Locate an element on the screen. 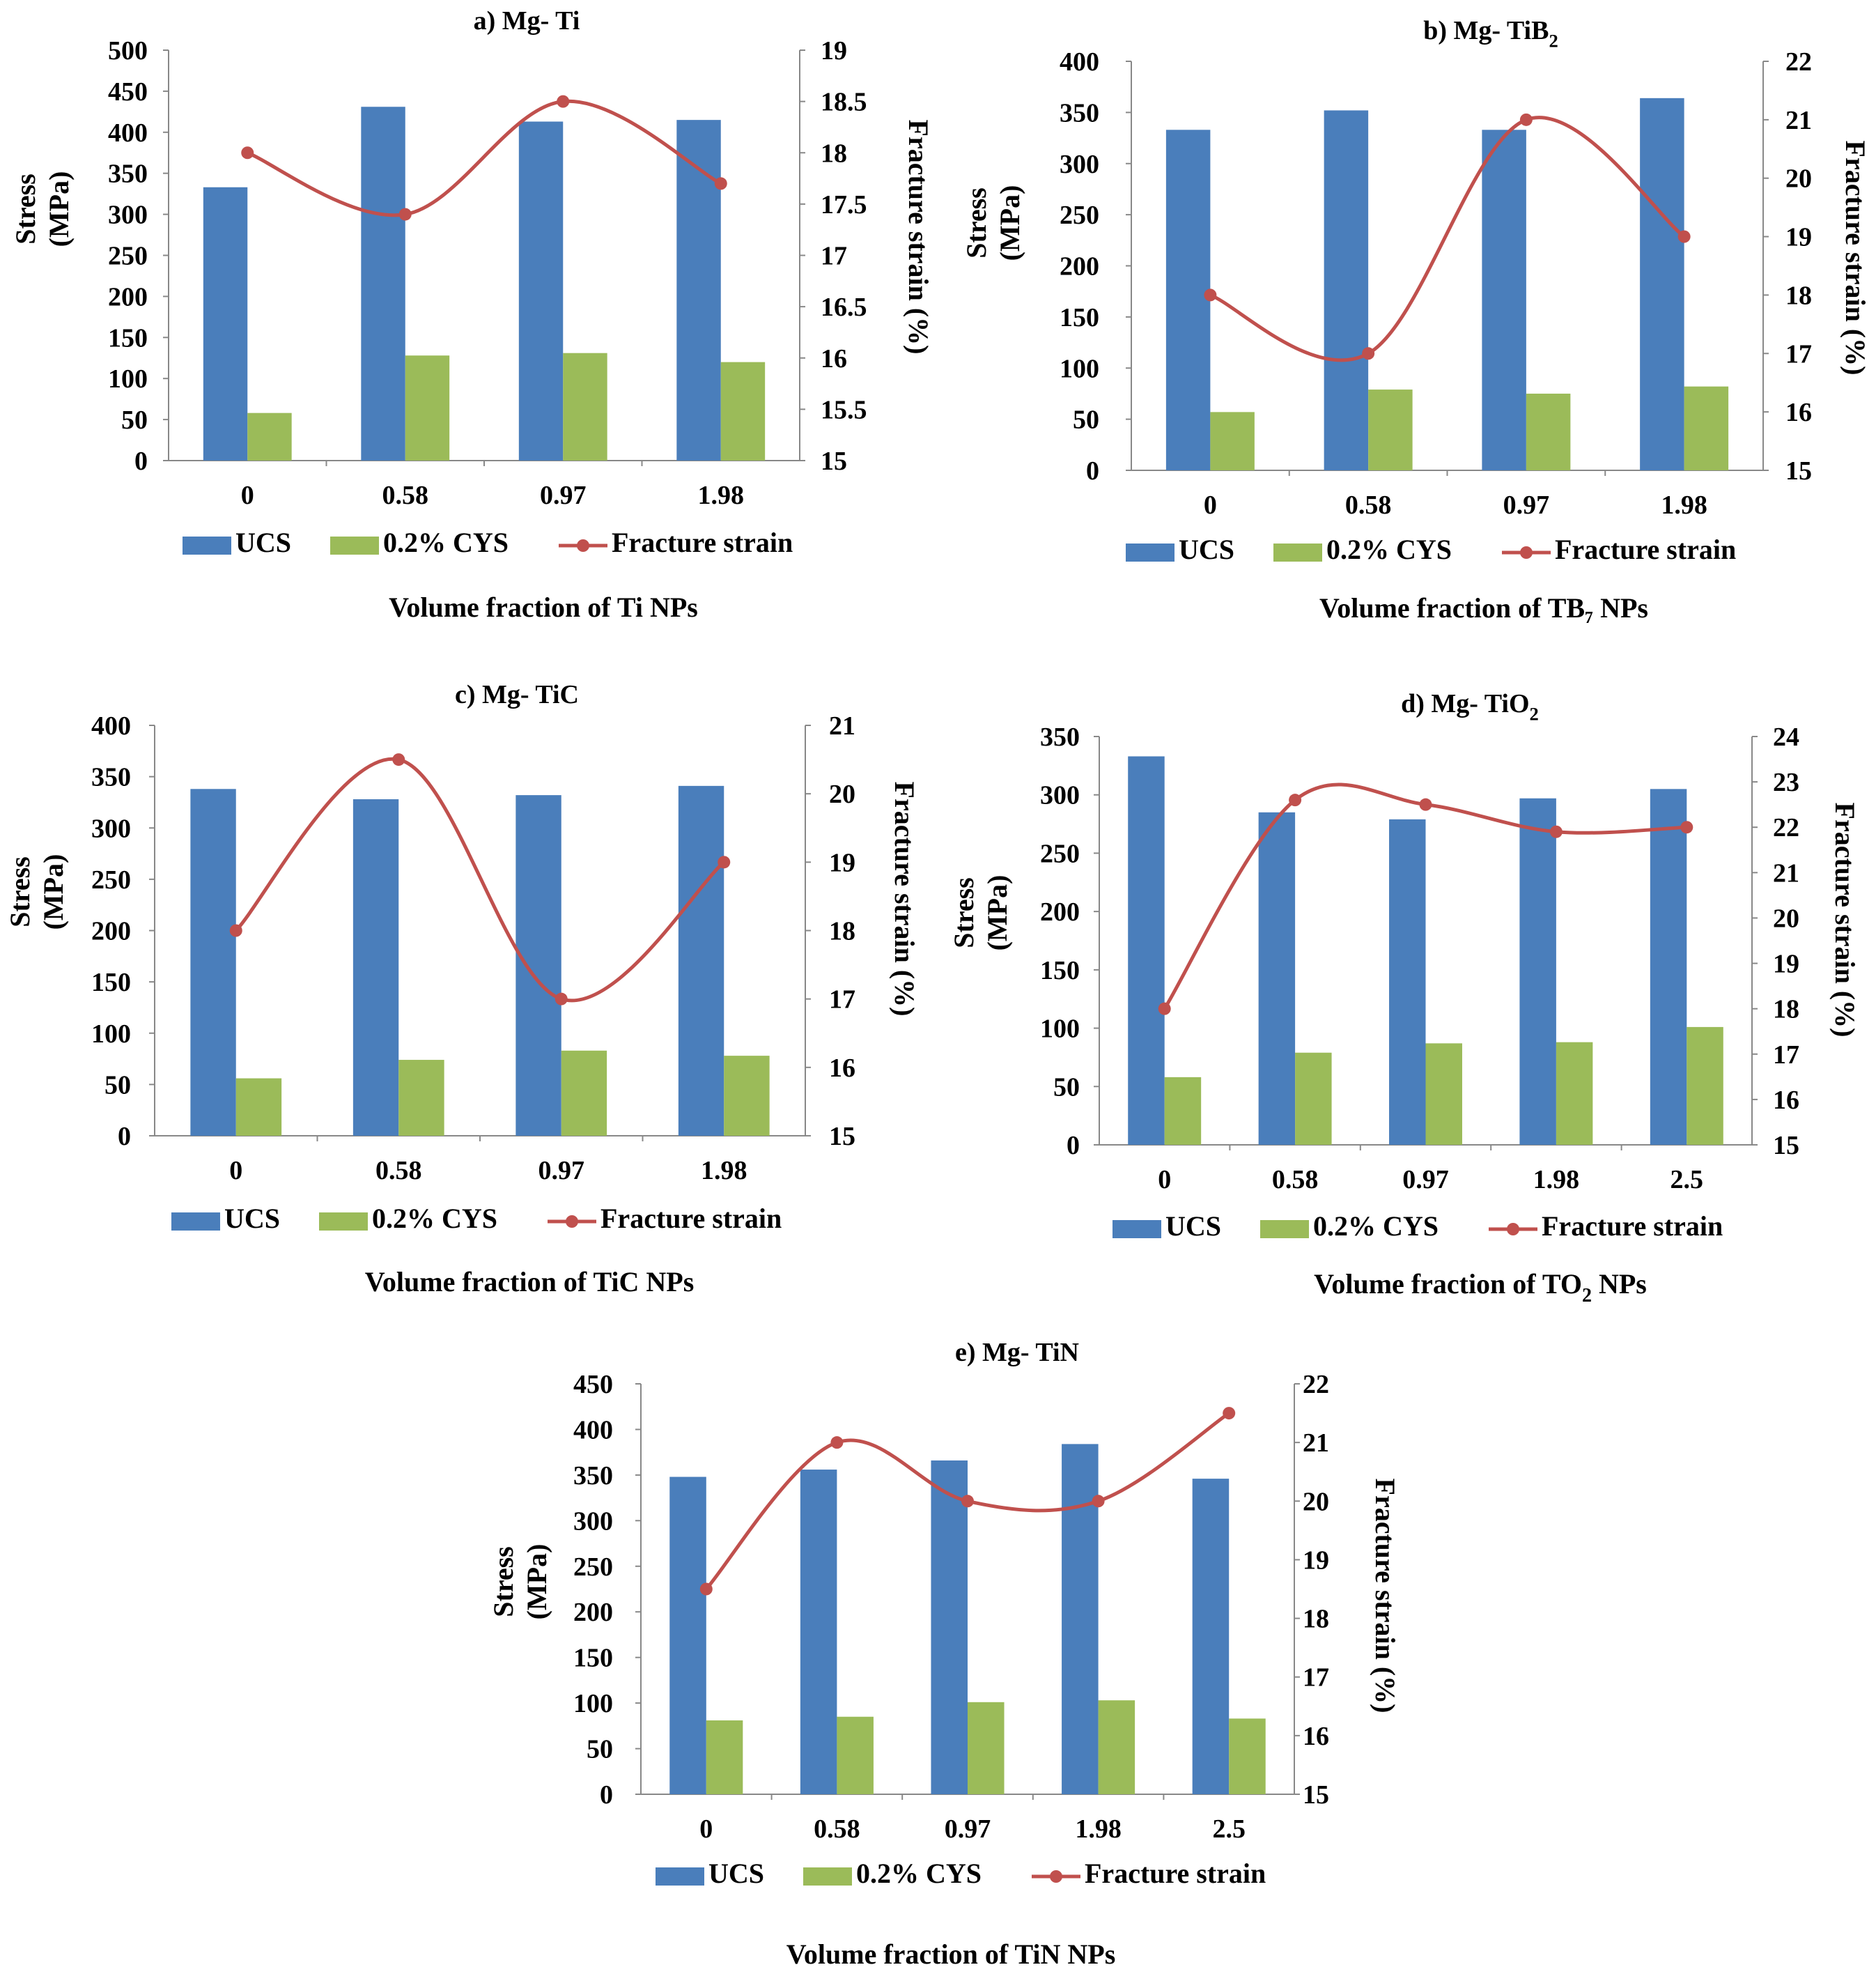 The height and width of the screenshot is (1981, 1876). right-tick-label: 16.5 is located at coordinates (844, 307).